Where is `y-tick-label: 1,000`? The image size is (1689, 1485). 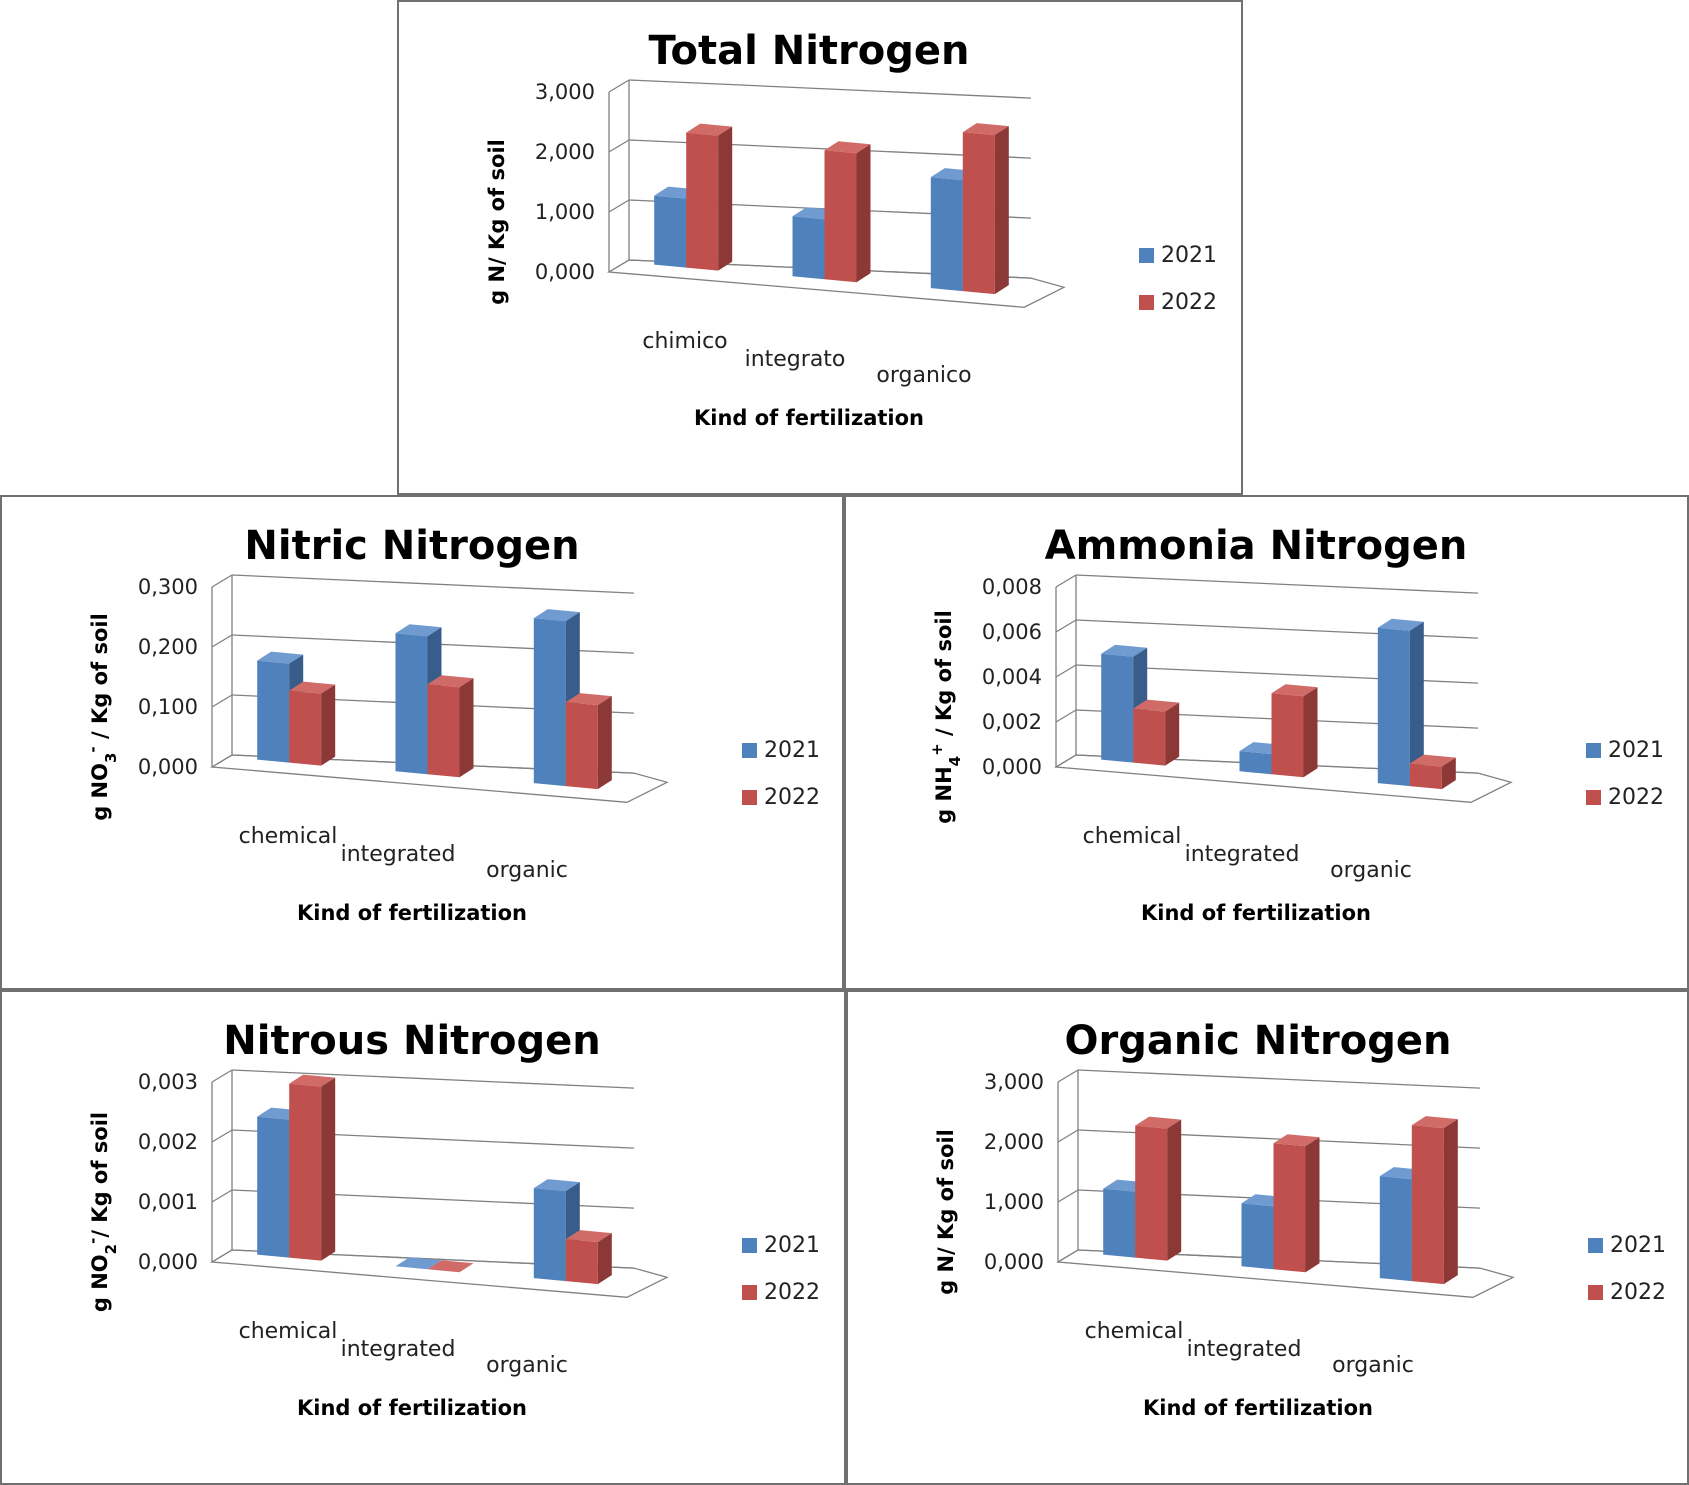
y-tick-label: 1,000 is located at coordinates (565, 212).